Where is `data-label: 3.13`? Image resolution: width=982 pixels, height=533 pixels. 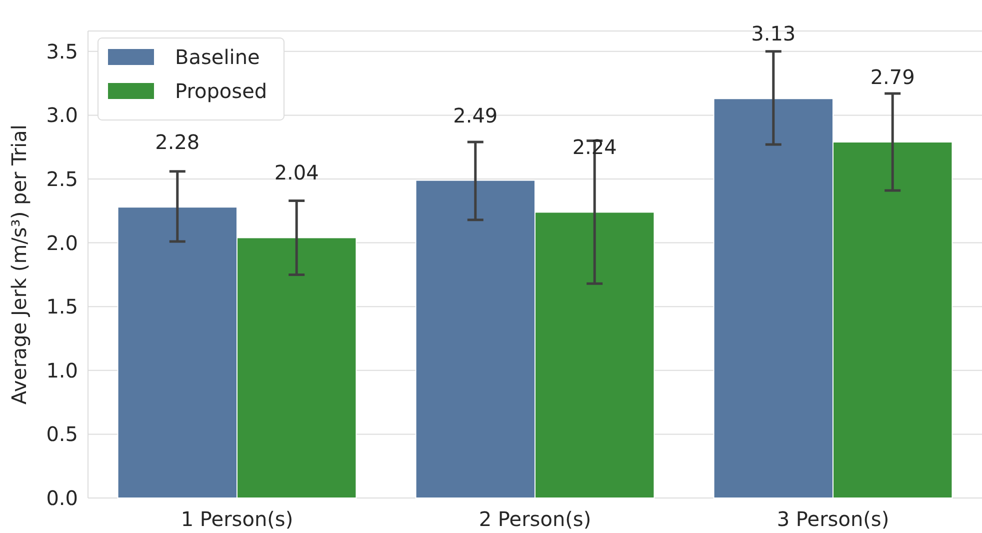
data-label: 3.13 is located at coordinates (773, 34).